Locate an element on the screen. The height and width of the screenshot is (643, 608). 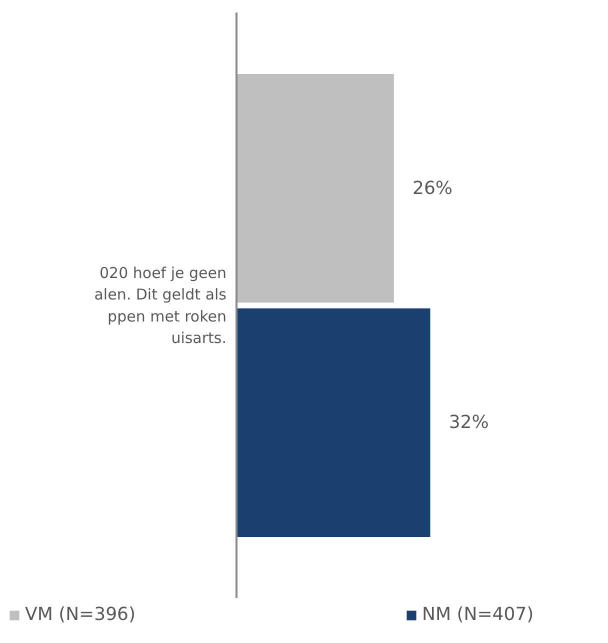
text: 020 hoef je geen alen. Dit geldt als ppen met roken uisarts. is located at coordinates (160, 305).